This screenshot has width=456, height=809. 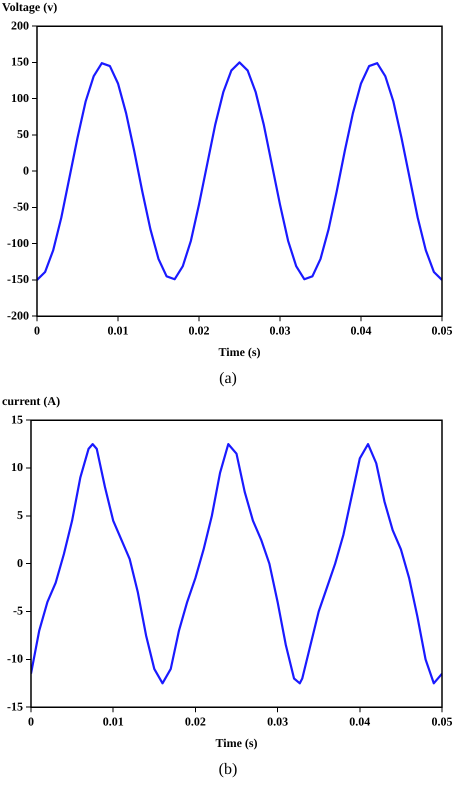 I want to click on y-tick-label: -15, so click(x=14, y=706).